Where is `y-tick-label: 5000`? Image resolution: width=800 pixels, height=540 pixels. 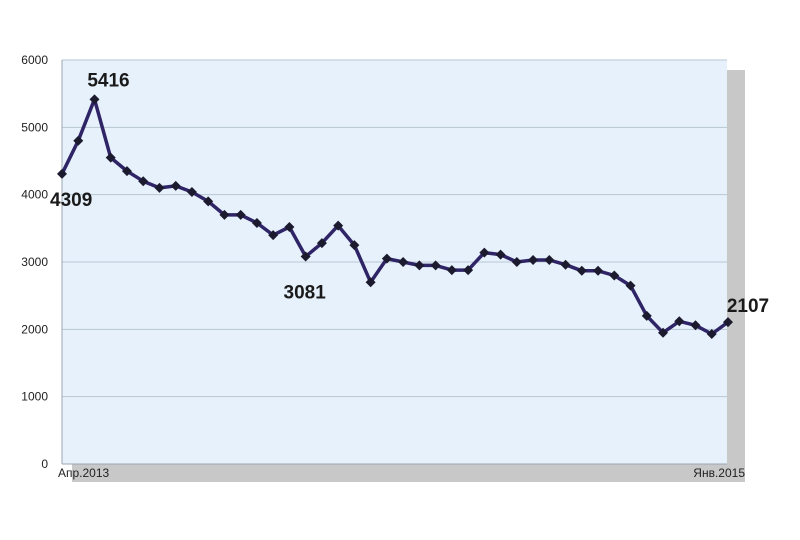 y-tick-label: 5000 is located at coordinates (34, 127).